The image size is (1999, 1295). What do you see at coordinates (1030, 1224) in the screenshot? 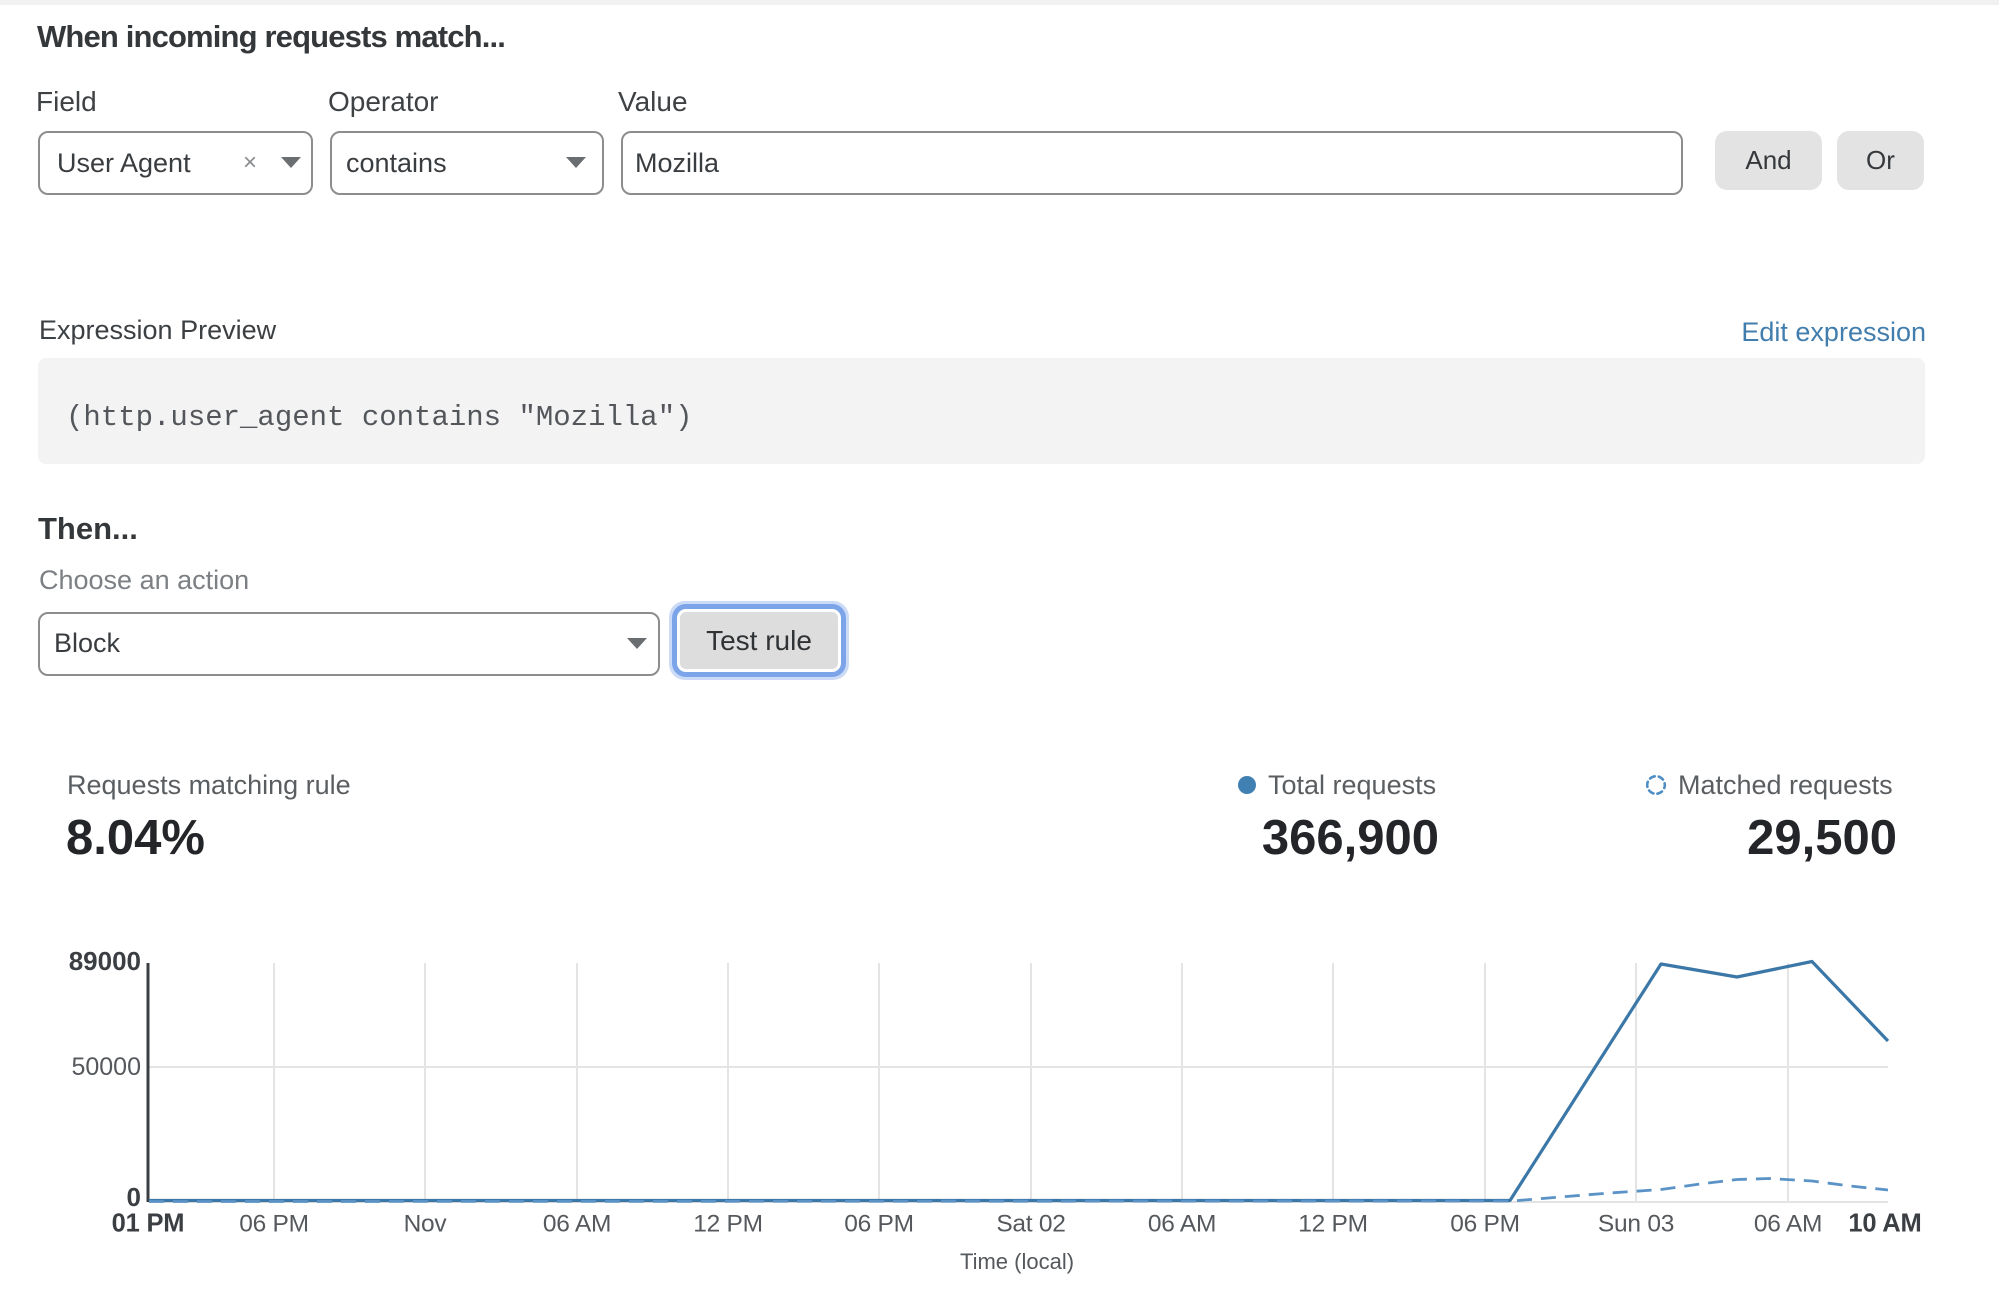
I see `svg-text: Sat 02` at bounding box center [1030, 1224].